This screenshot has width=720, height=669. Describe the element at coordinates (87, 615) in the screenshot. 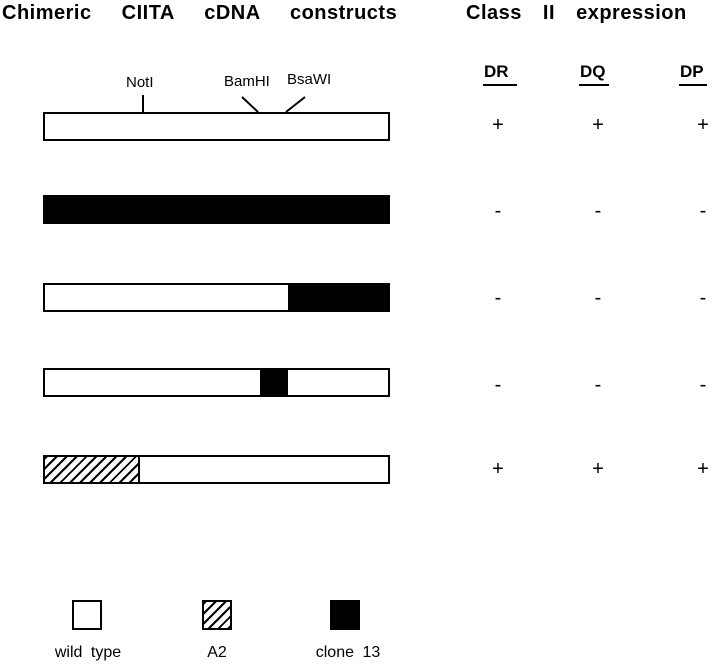

I see `legend-swatch-wild-type` at that location.